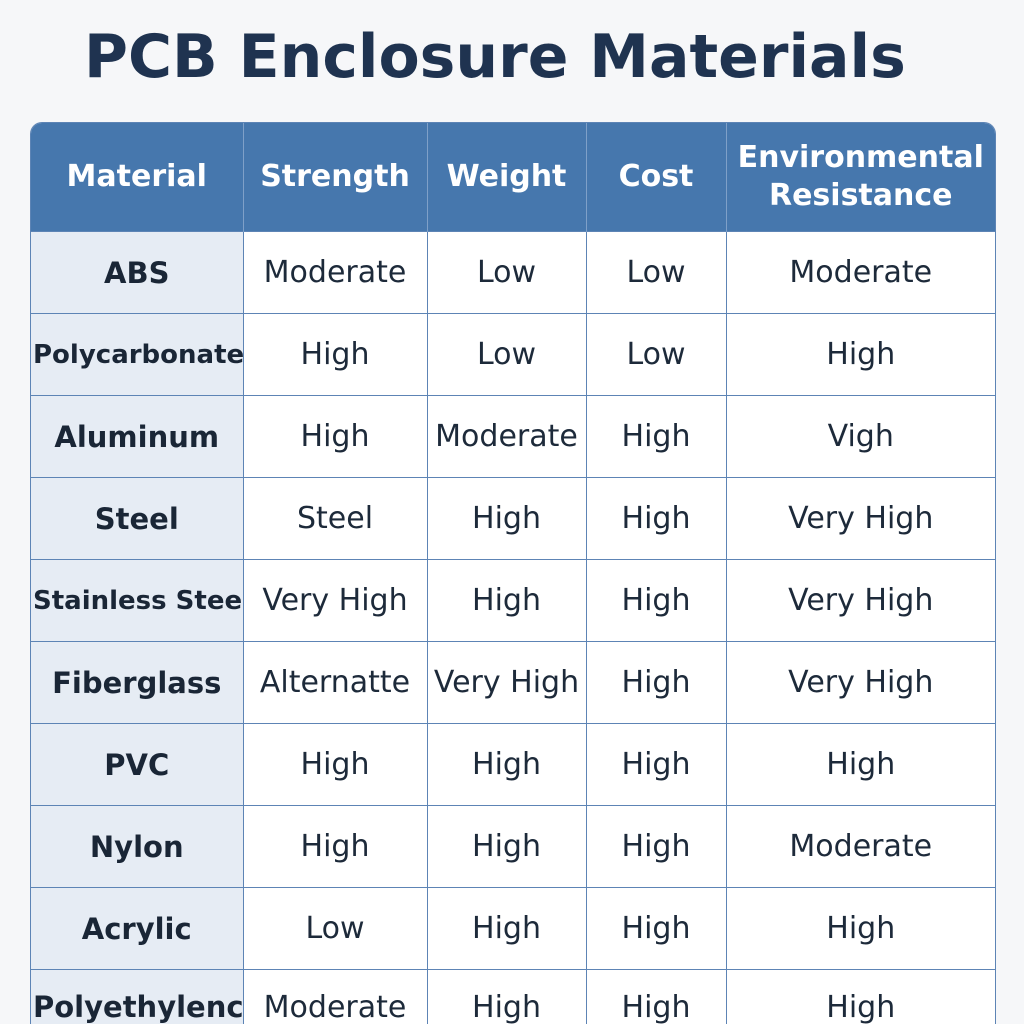 The width and height of the screenshot is (1024, 1024). Describe the element at coordinates (335, 600) in the screenshot. I see `strength-cell: Very High` at that location.